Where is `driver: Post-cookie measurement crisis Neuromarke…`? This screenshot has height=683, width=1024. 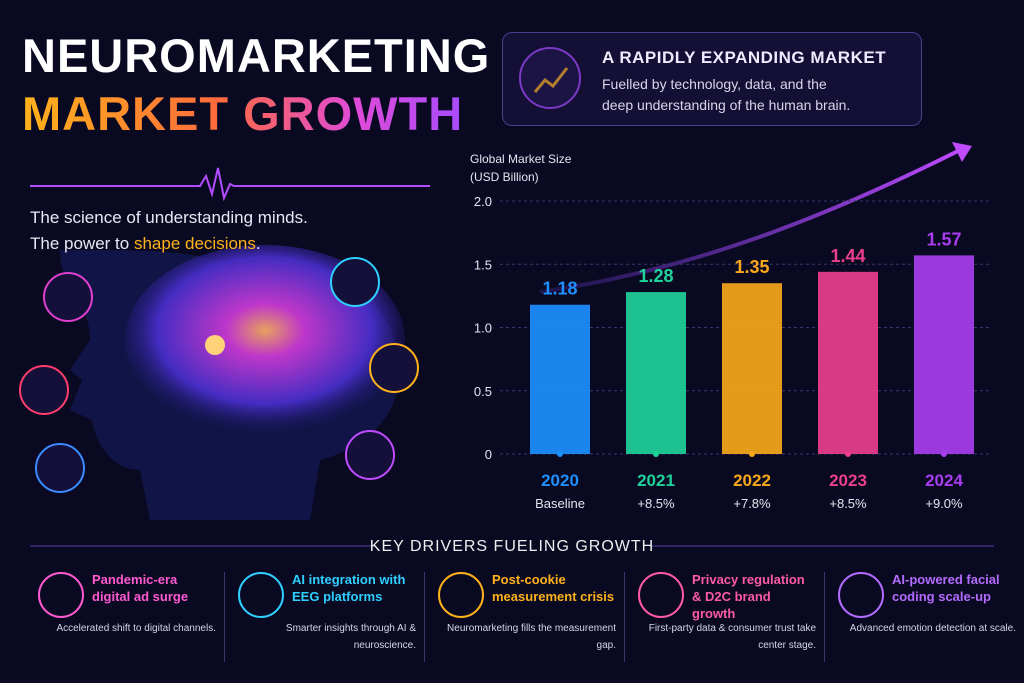
driver: Post-cookie measurement crisis Neuromarke… is located at coordinates (525, 618).